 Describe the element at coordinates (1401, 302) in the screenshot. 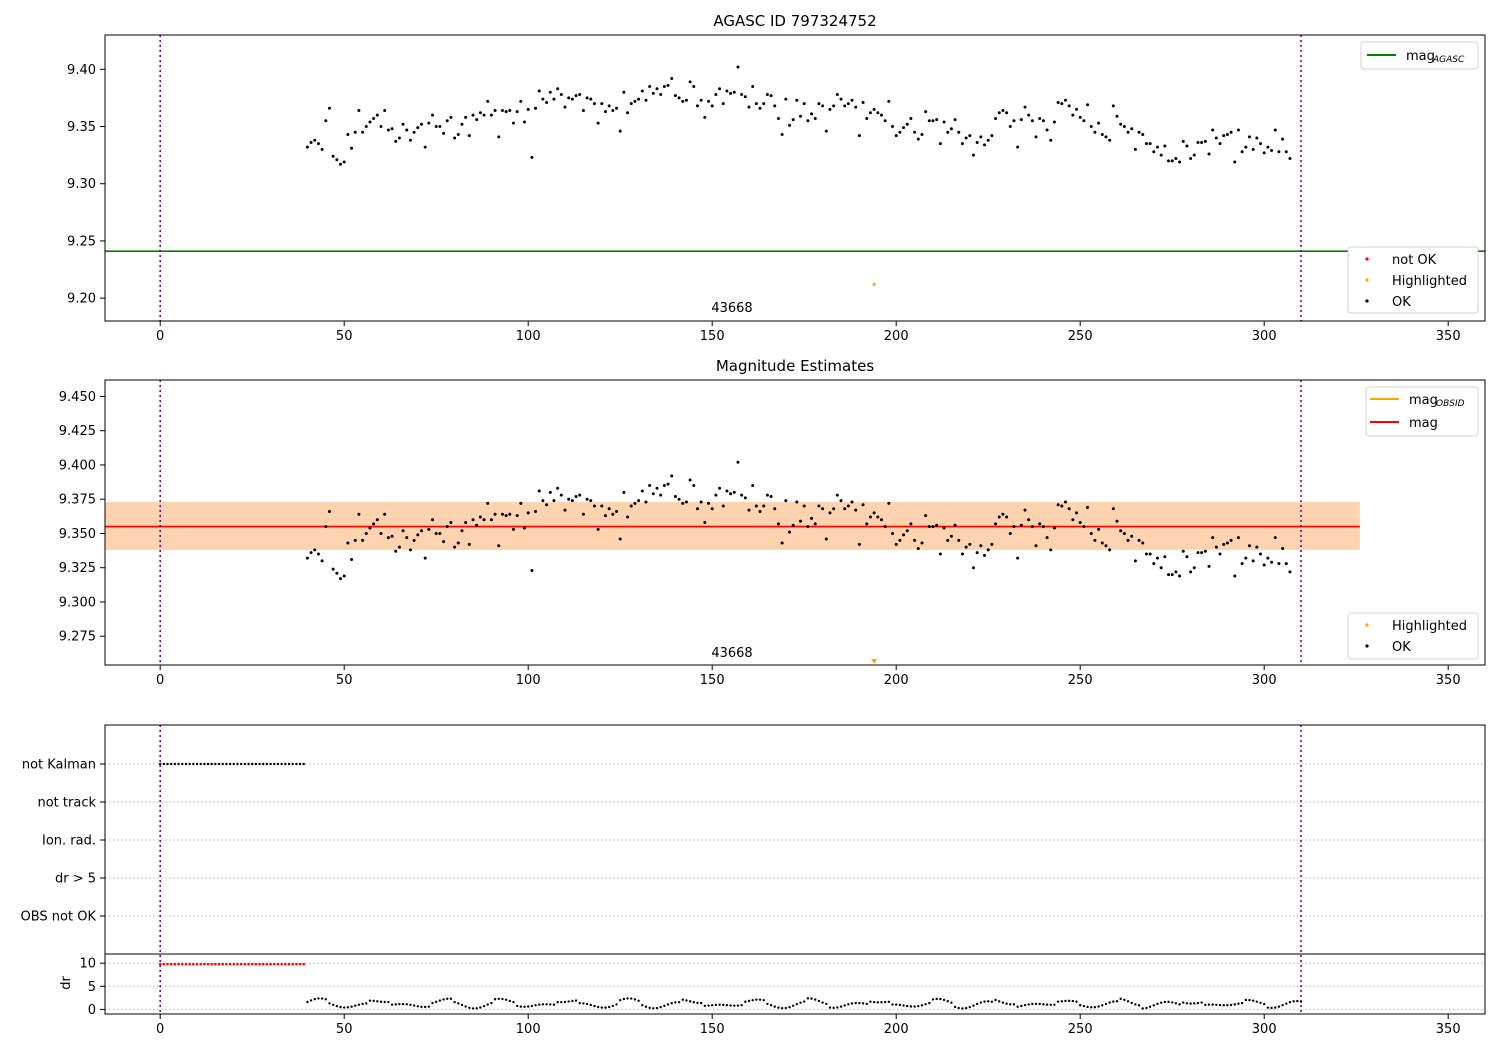

I see `panel1-legend-ok: OK` at that location.